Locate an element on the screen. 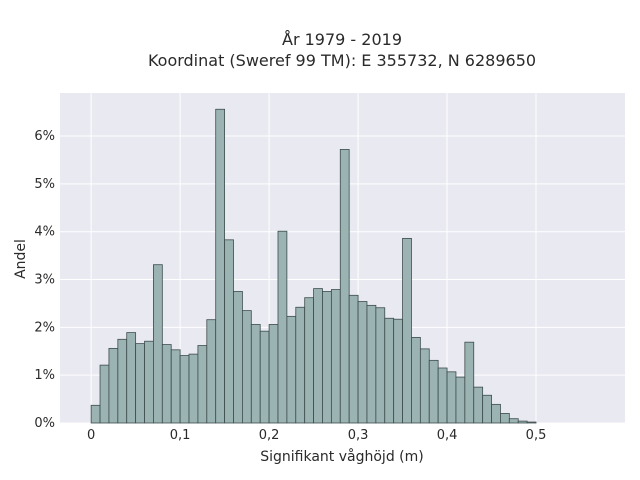  y-tick-label: 0% is located at coordinates (44, 423).